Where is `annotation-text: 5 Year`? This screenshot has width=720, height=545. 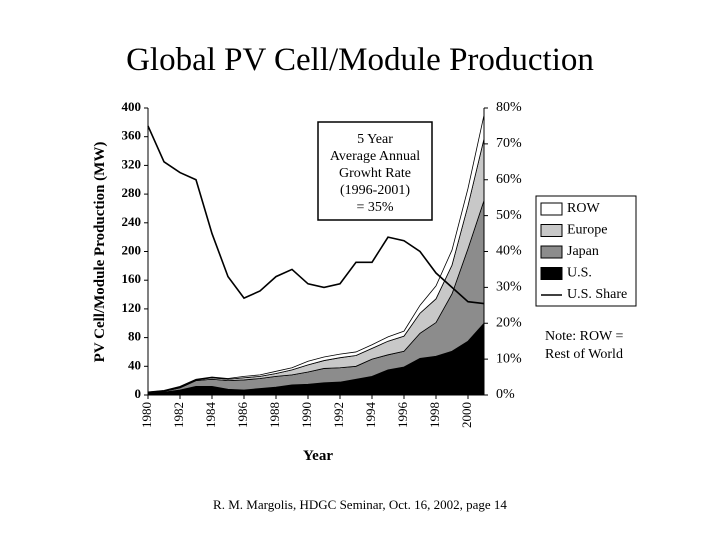
annotation-text: 5 Year is located at coordinates (375, 139).